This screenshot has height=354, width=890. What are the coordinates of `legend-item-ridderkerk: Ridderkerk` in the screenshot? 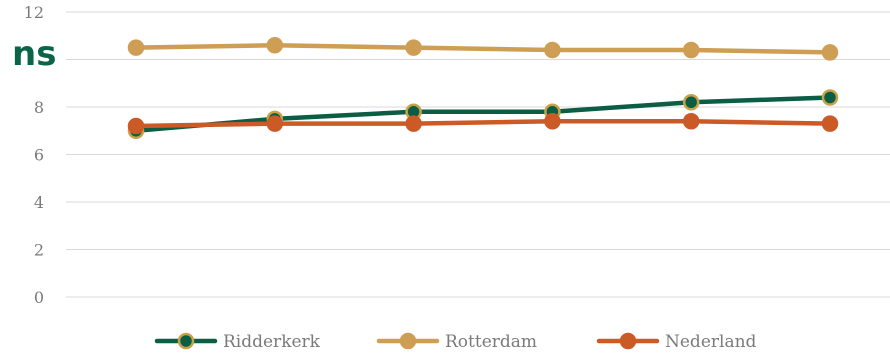 It's located at (237, 342).